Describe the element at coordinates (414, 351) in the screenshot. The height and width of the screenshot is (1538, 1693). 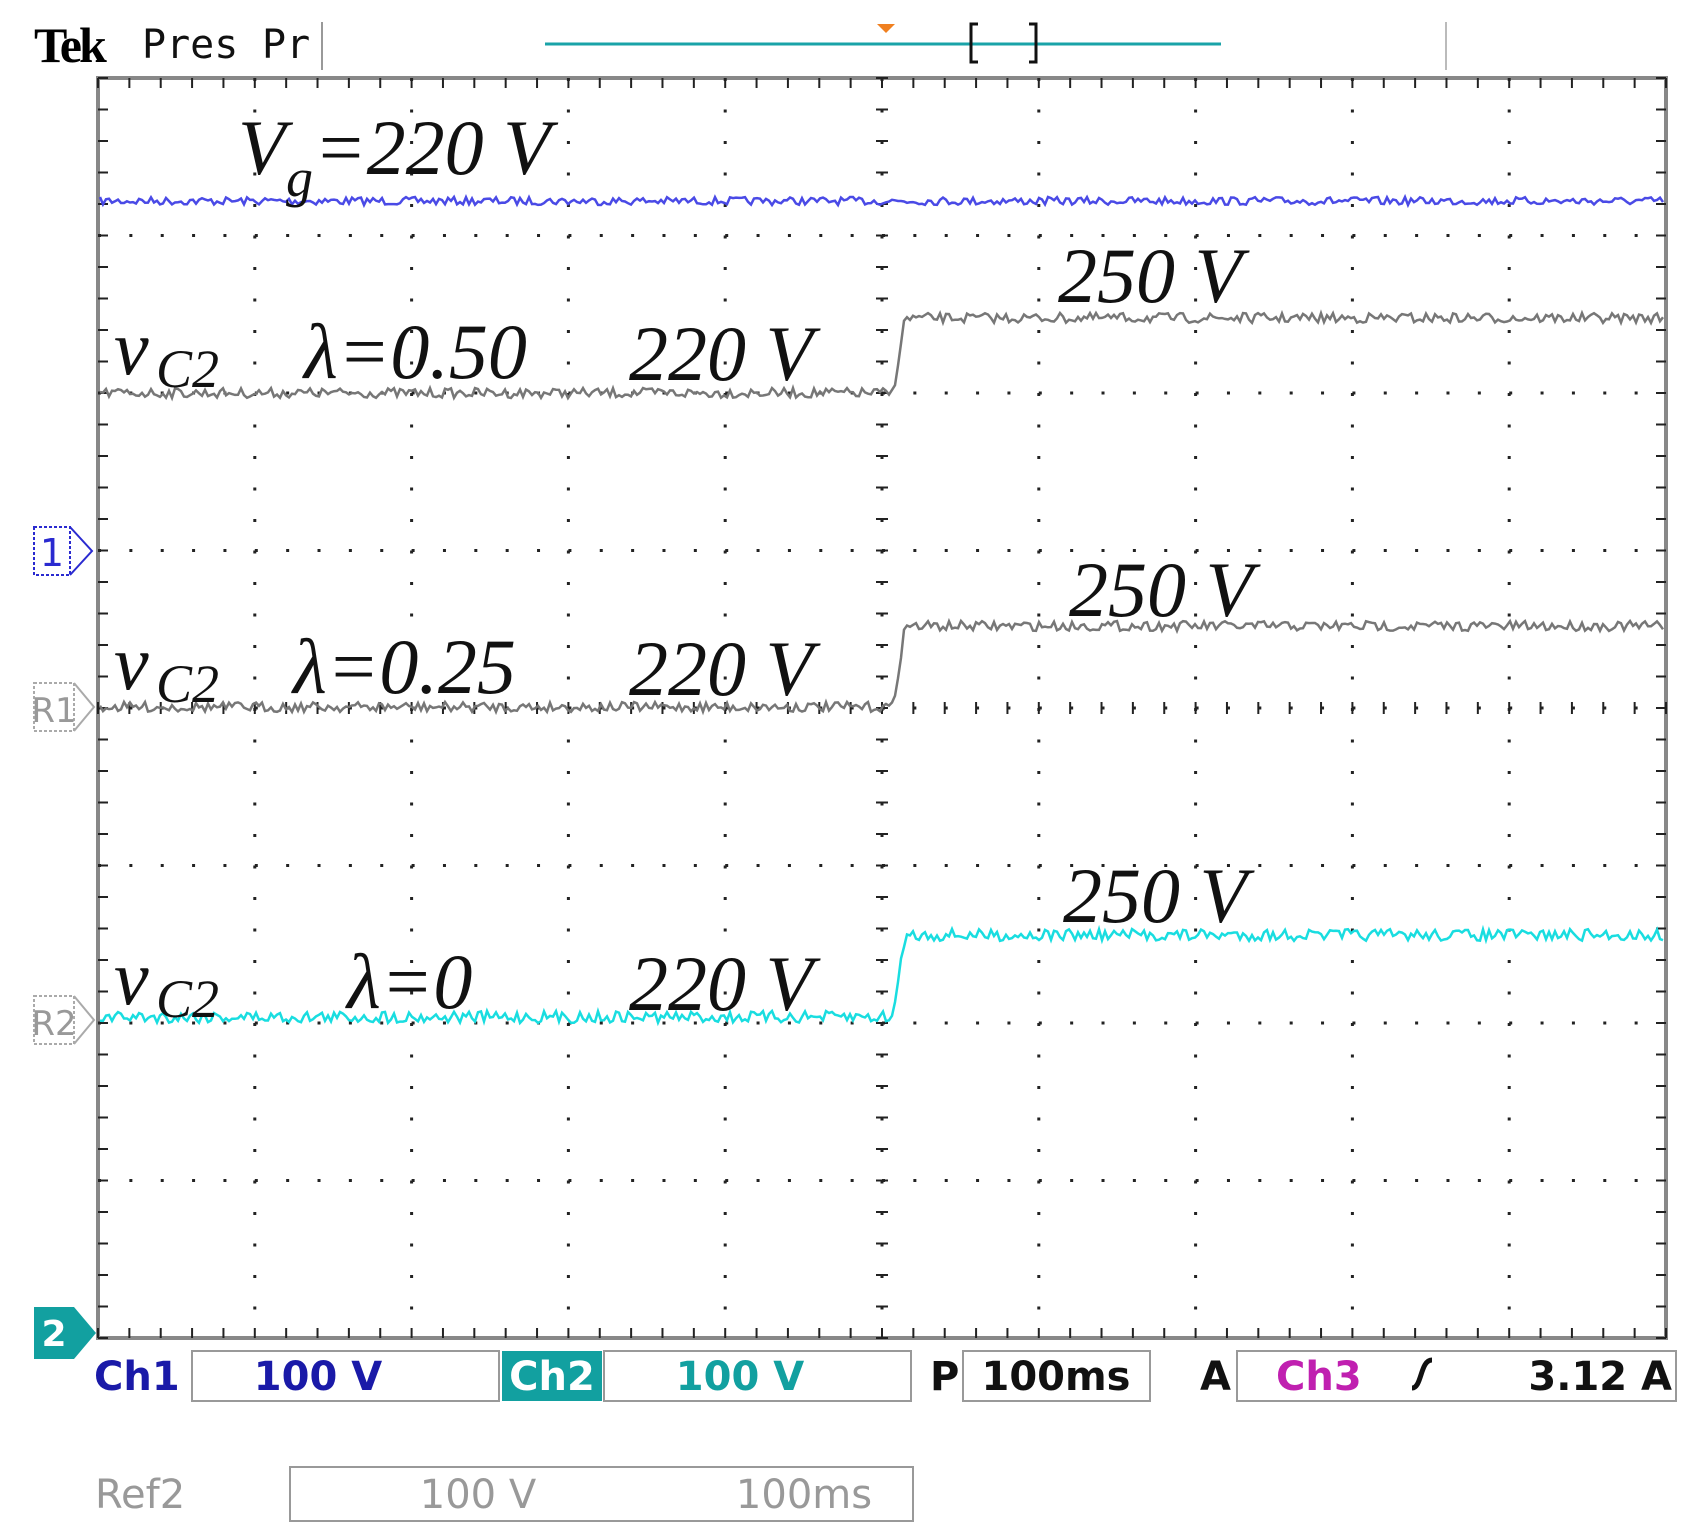
I see `annotation-lambda: λ=0.50` at that location.